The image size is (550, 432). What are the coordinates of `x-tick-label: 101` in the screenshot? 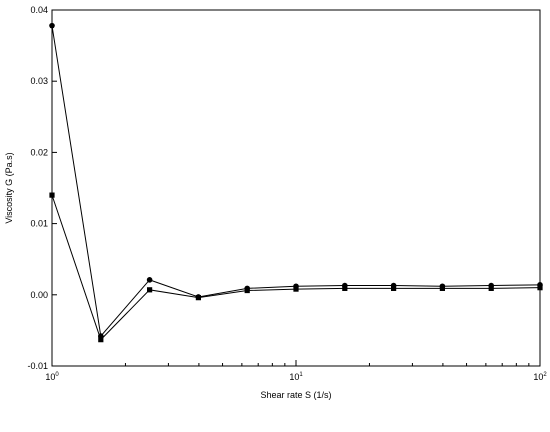 It's located at (296, 377).